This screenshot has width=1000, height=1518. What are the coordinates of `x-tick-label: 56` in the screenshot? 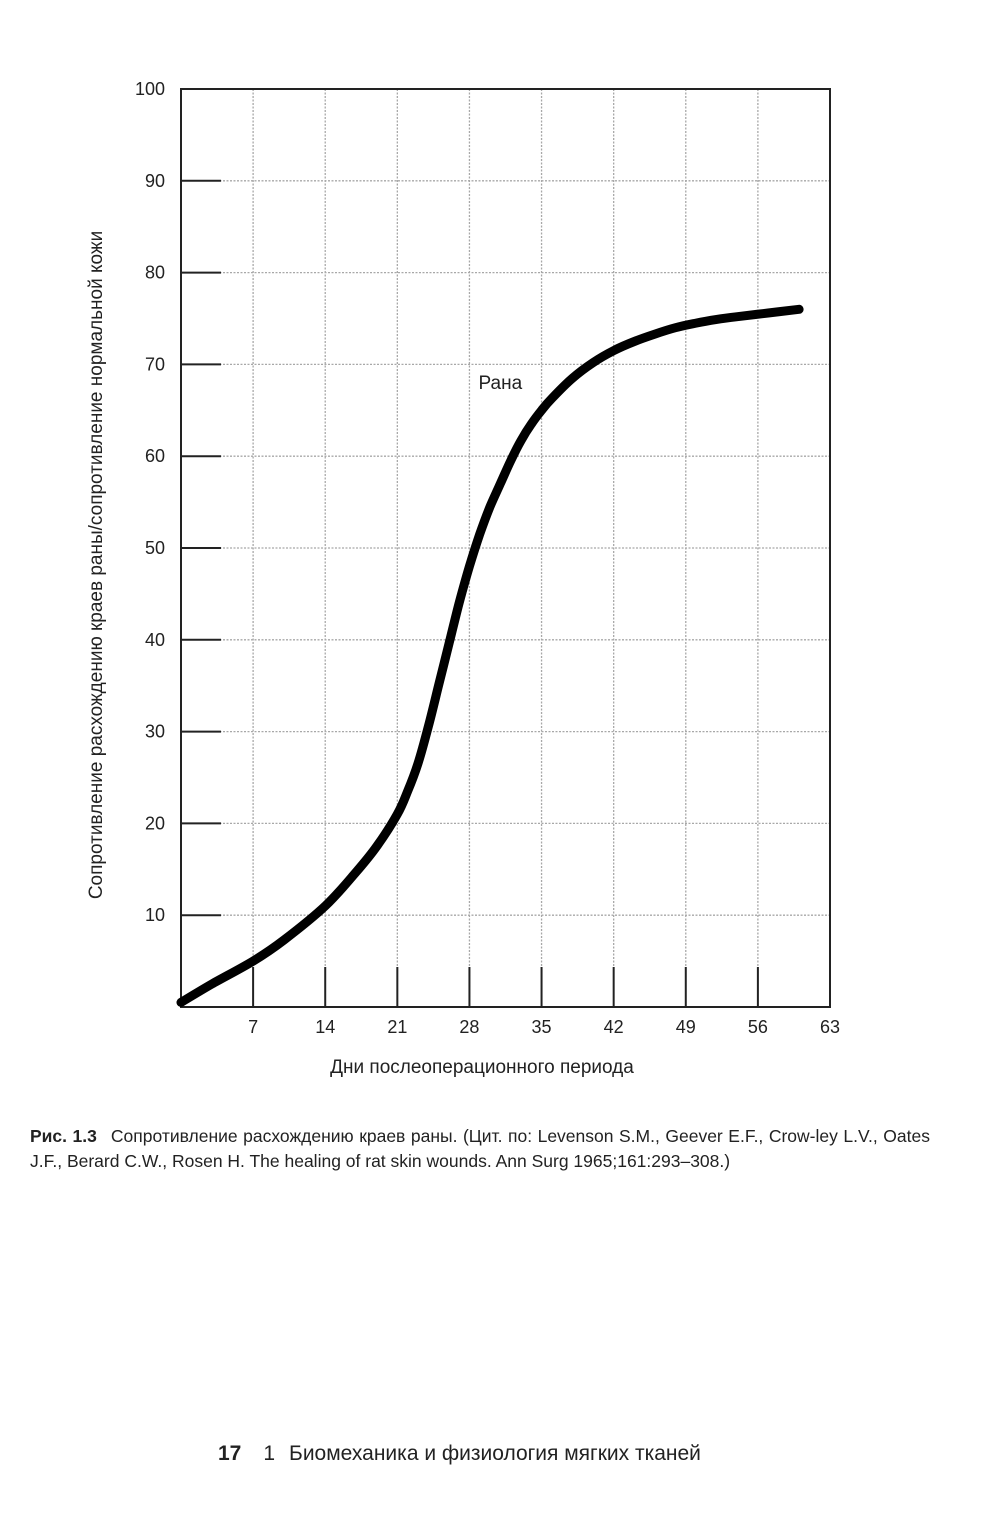 It's located at (758, 1027).